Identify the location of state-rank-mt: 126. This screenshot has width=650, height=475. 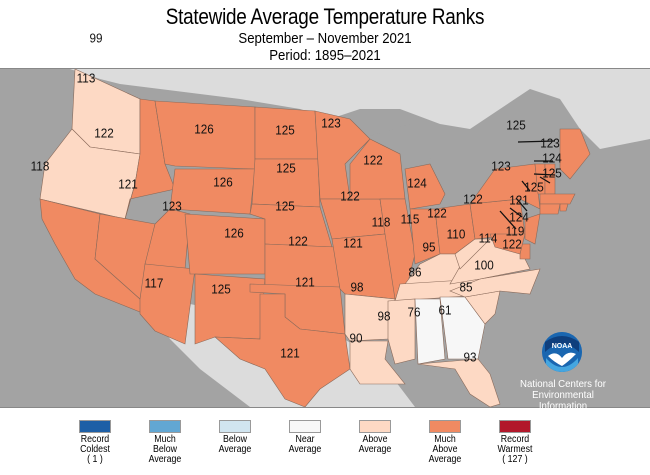
(204, 129).